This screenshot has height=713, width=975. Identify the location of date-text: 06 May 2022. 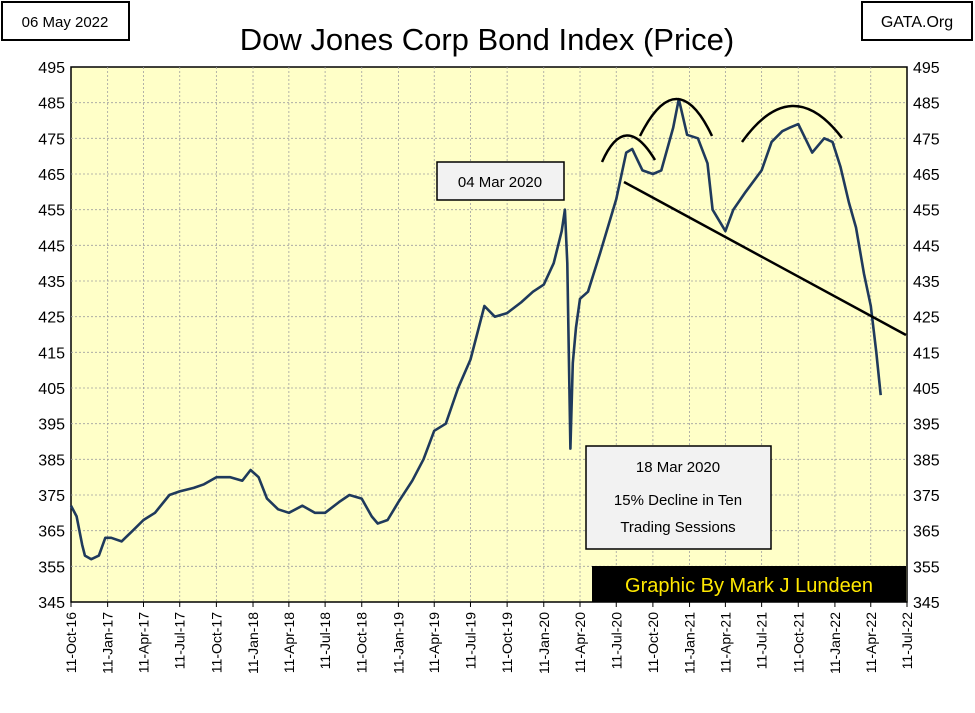
(65, 22).